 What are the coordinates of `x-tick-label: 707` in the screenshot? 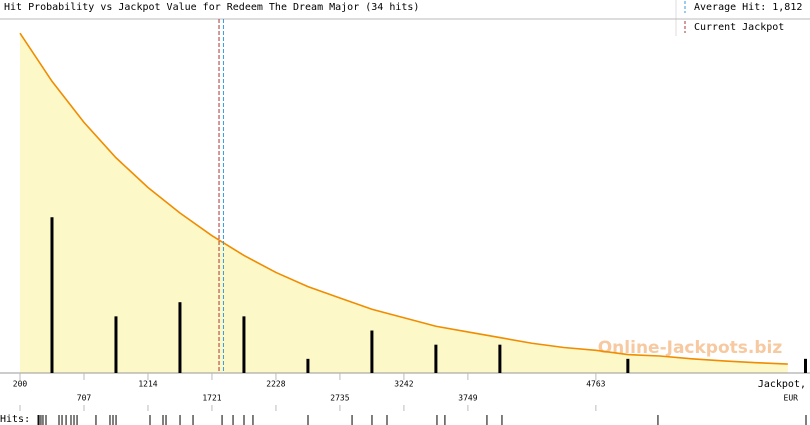 It's located at (84, 398).